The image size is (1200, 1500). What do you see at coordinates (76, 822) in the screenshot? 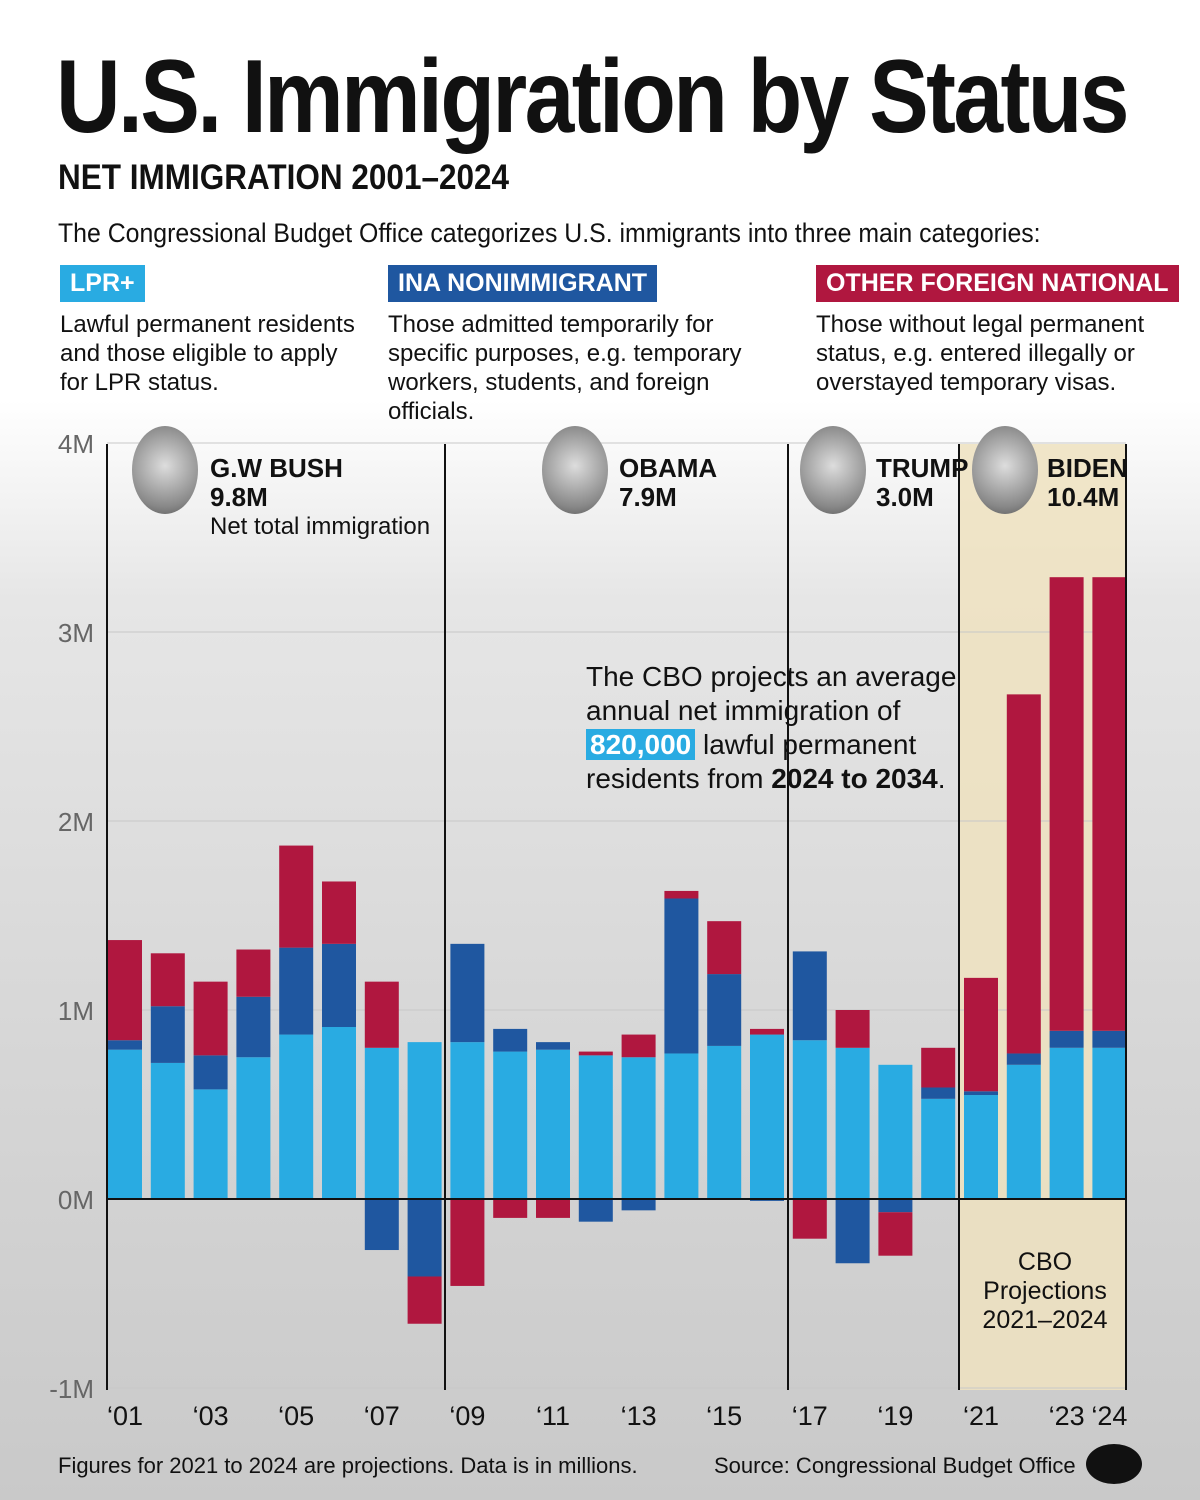
I see `y-tick-label: 2M` at bounding box center [76, 822].